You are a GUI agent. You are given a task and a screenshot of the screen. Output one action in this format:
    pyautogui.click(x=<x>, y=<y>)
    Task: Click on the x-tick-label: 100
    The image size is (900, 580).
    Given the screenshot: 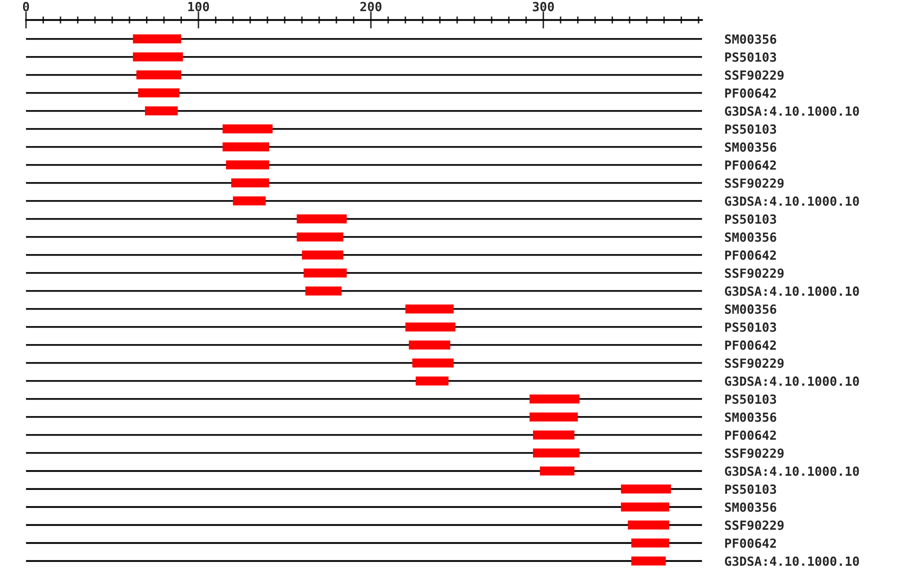 What is the action you would take?
    pyautogui.click(x=198, y=7)
    